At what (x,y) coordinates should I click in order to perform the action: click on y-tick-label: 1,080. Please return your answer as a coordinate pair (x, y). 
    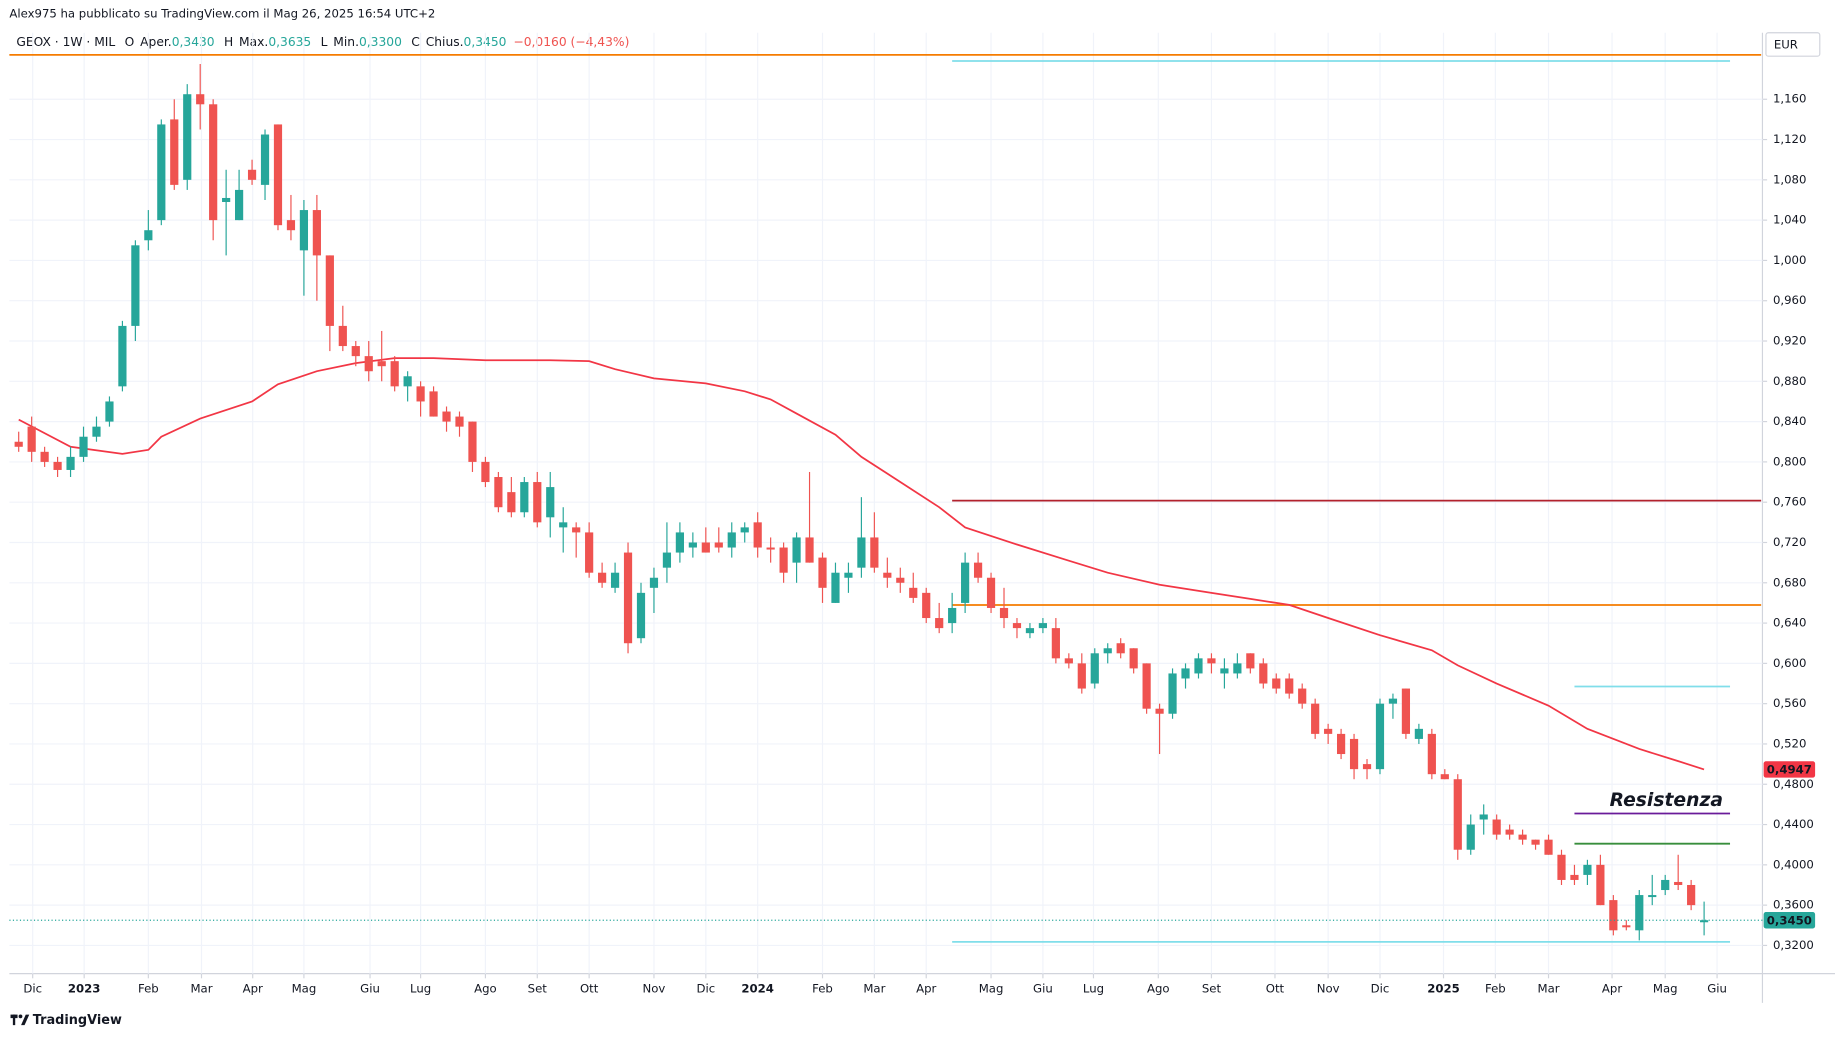
    Looking at the image, I should click on (1789, 179).